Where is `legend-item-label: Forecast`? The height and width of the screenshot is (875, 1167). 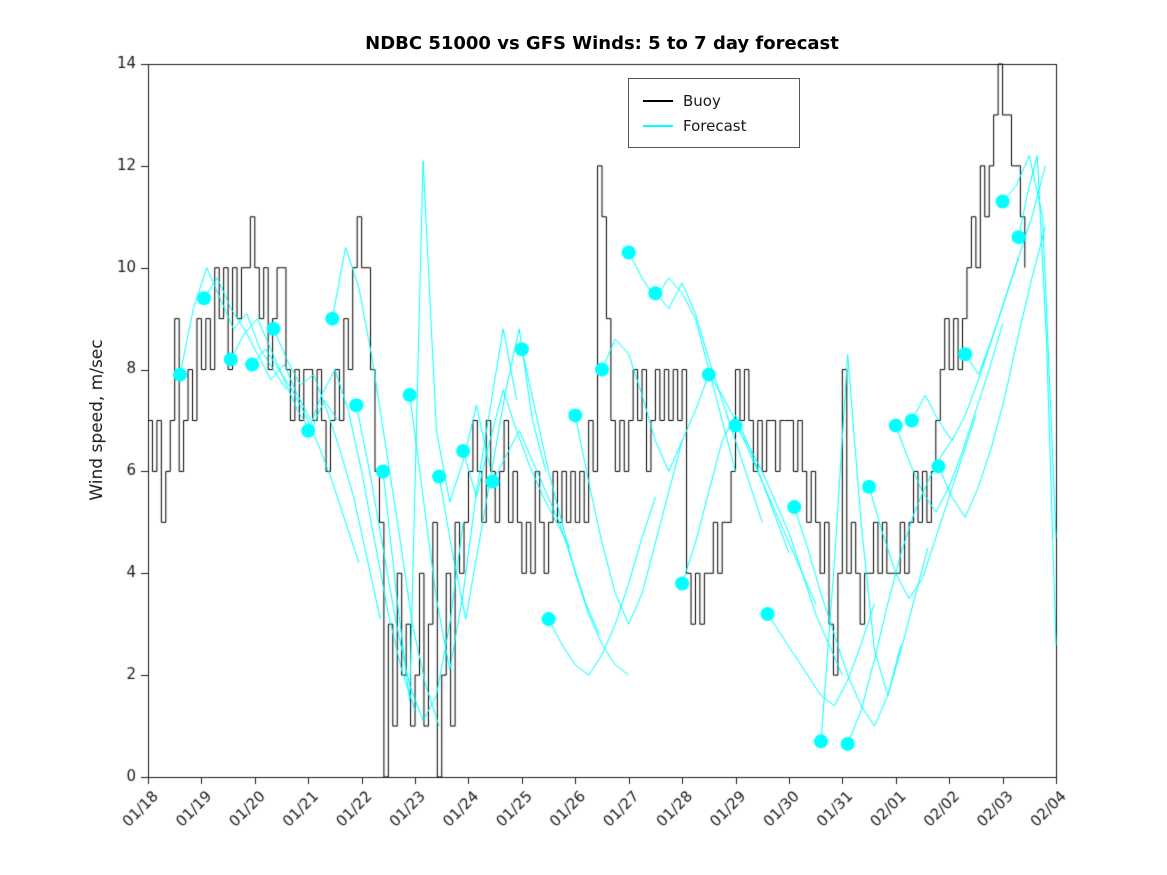 legend-item-label: Forecast is located at coordinates (715, 125).